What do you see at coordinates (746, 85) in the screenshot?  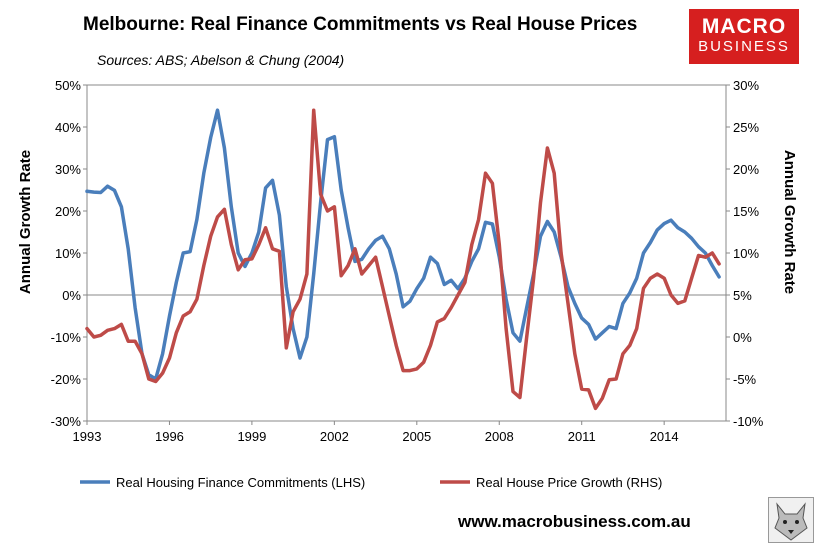 I see `y-tick-right-label: 30%` at bounding box center [746, 85].